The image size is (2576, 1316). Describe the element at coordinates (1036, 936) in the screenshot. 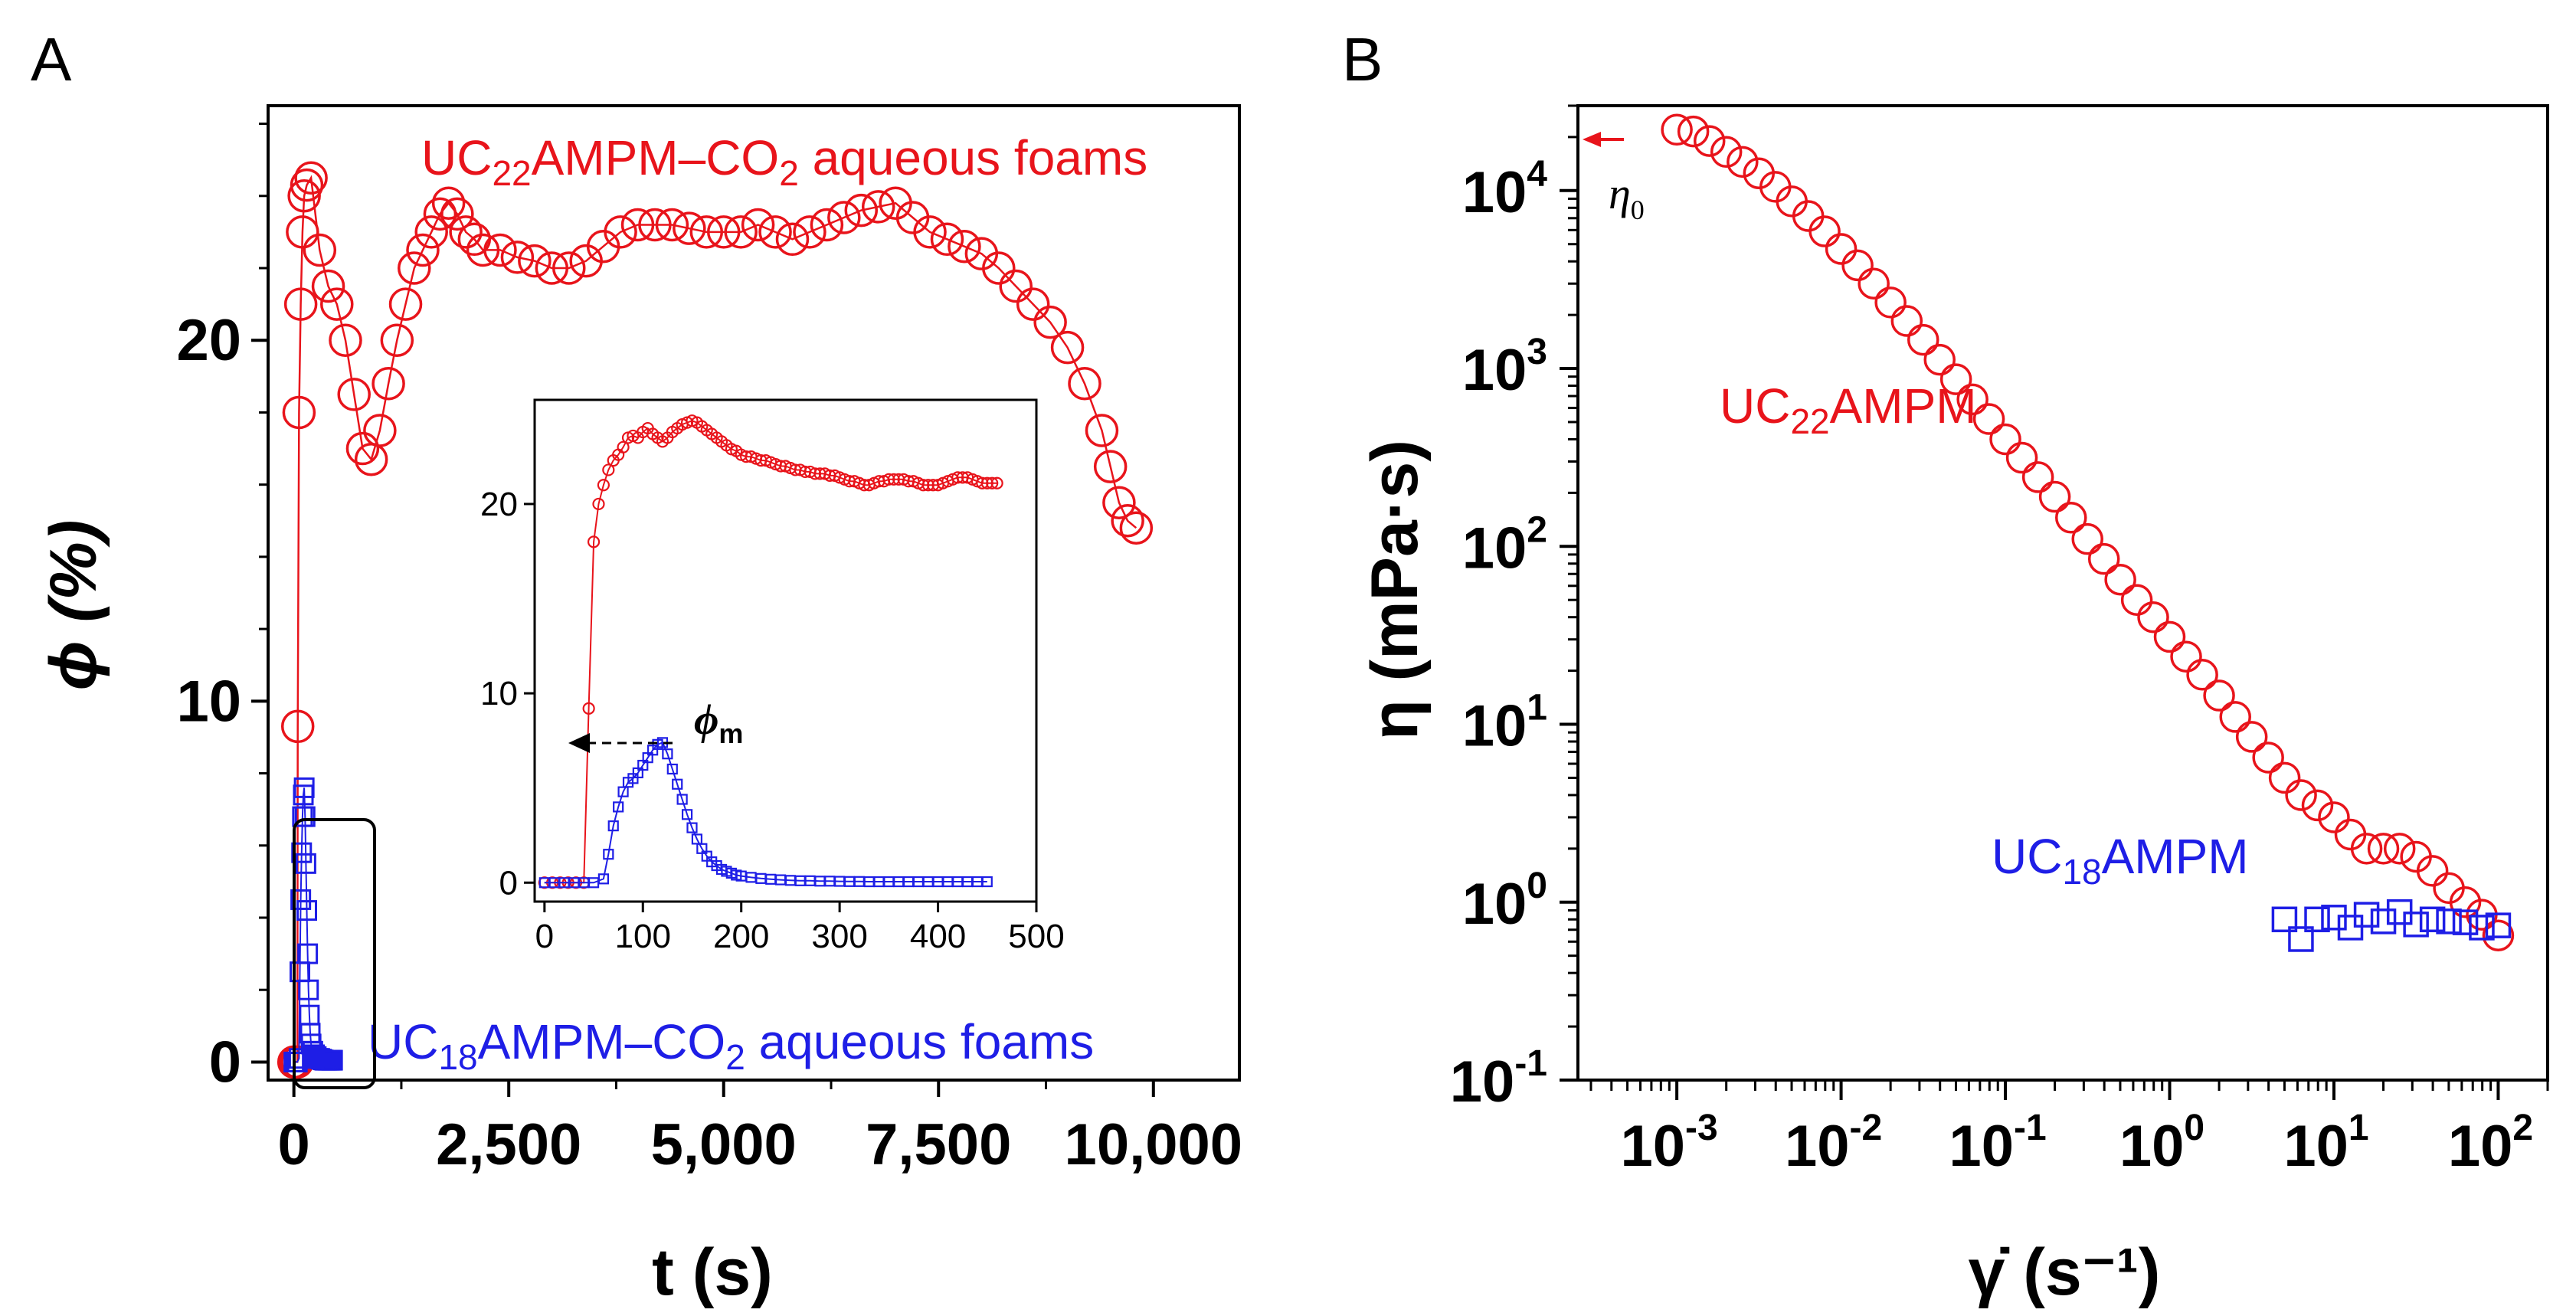

I see `inset-x-tick-label: 500` at that location.